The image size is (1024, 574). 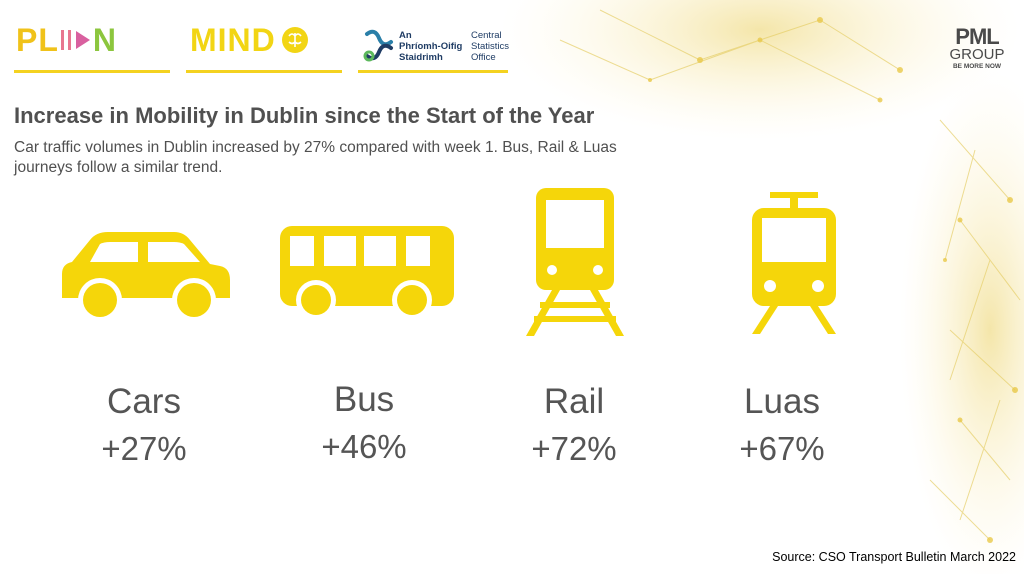 I want to click on plan-logo: PL N, so click(x=66, y=40).